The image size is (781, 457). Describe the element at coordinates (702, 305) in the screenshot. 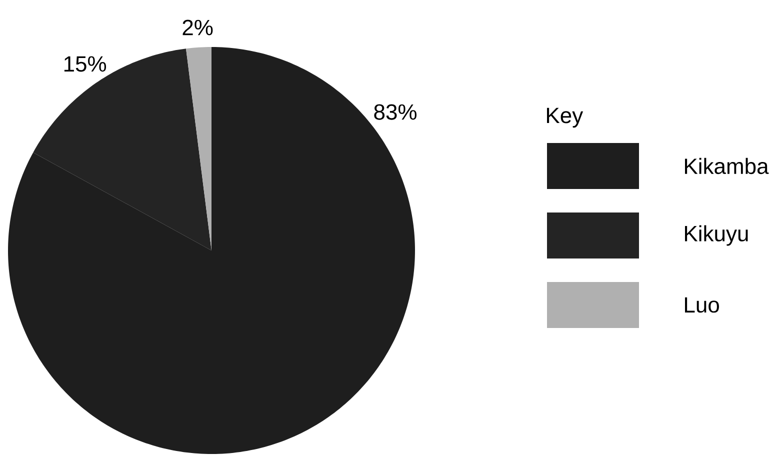

I see `legend-label: Luo` at that location.